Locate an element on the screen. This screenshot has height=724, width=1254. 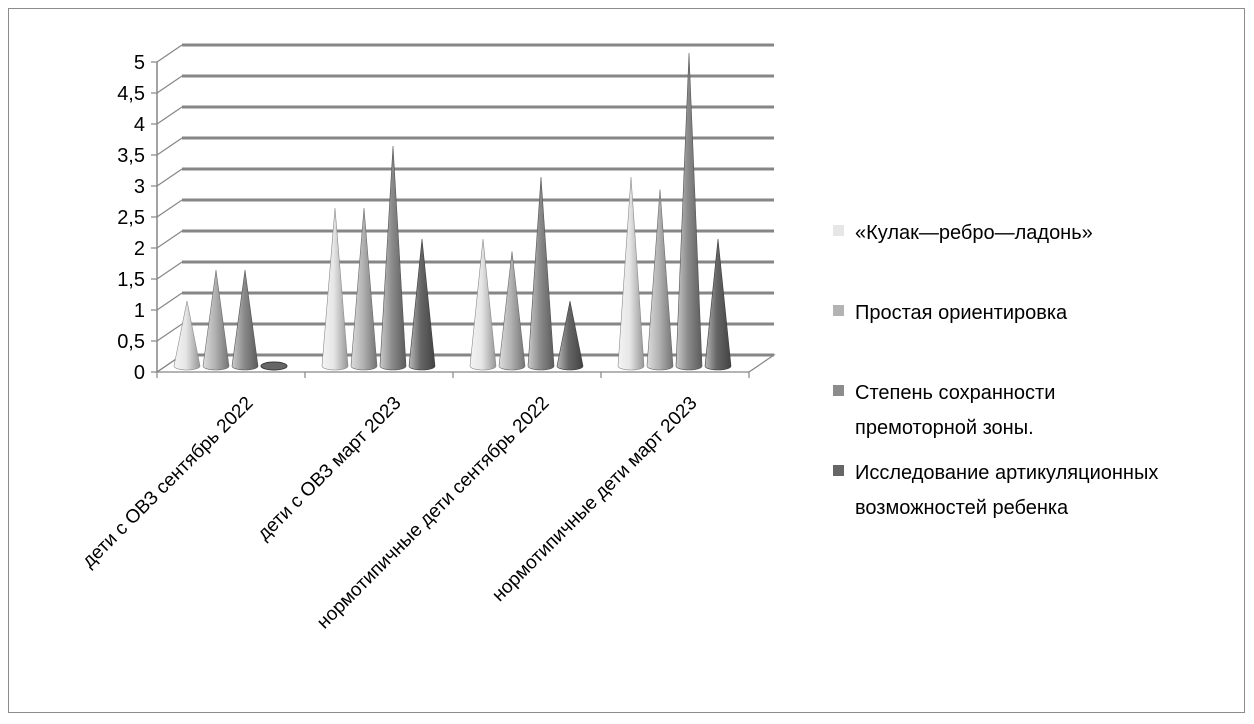
legend-item: Простая ориентировка is located at coordinates (950, 313).